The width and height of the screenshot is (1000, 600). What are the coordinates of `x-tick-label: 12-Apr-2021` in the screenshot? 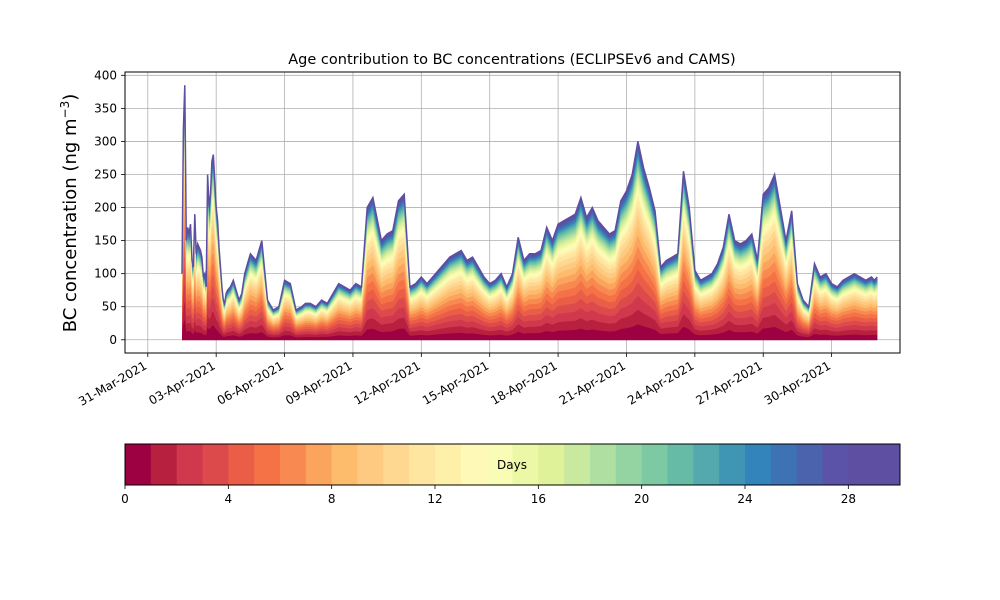 It's located at (387, 382).